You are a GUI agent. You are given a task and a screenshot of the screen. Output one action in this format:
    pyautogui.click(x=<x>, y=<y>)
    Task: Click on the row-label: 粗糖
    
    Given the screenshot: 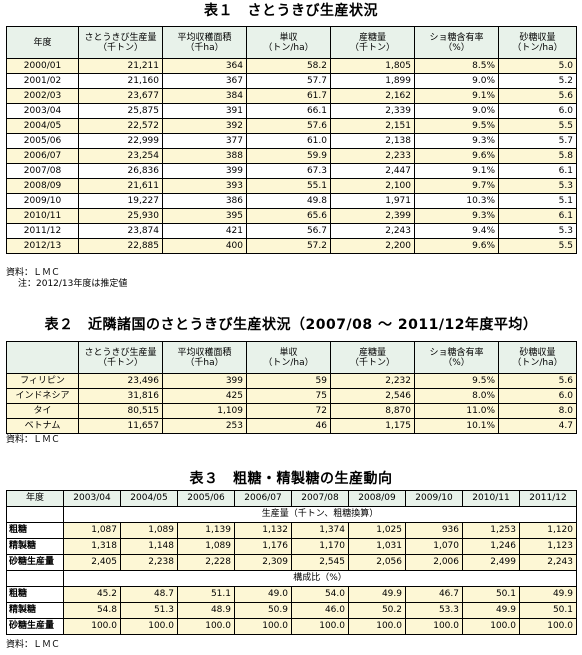 What is the action you would take?
    pyautogui.click(x=35, y=594)
    